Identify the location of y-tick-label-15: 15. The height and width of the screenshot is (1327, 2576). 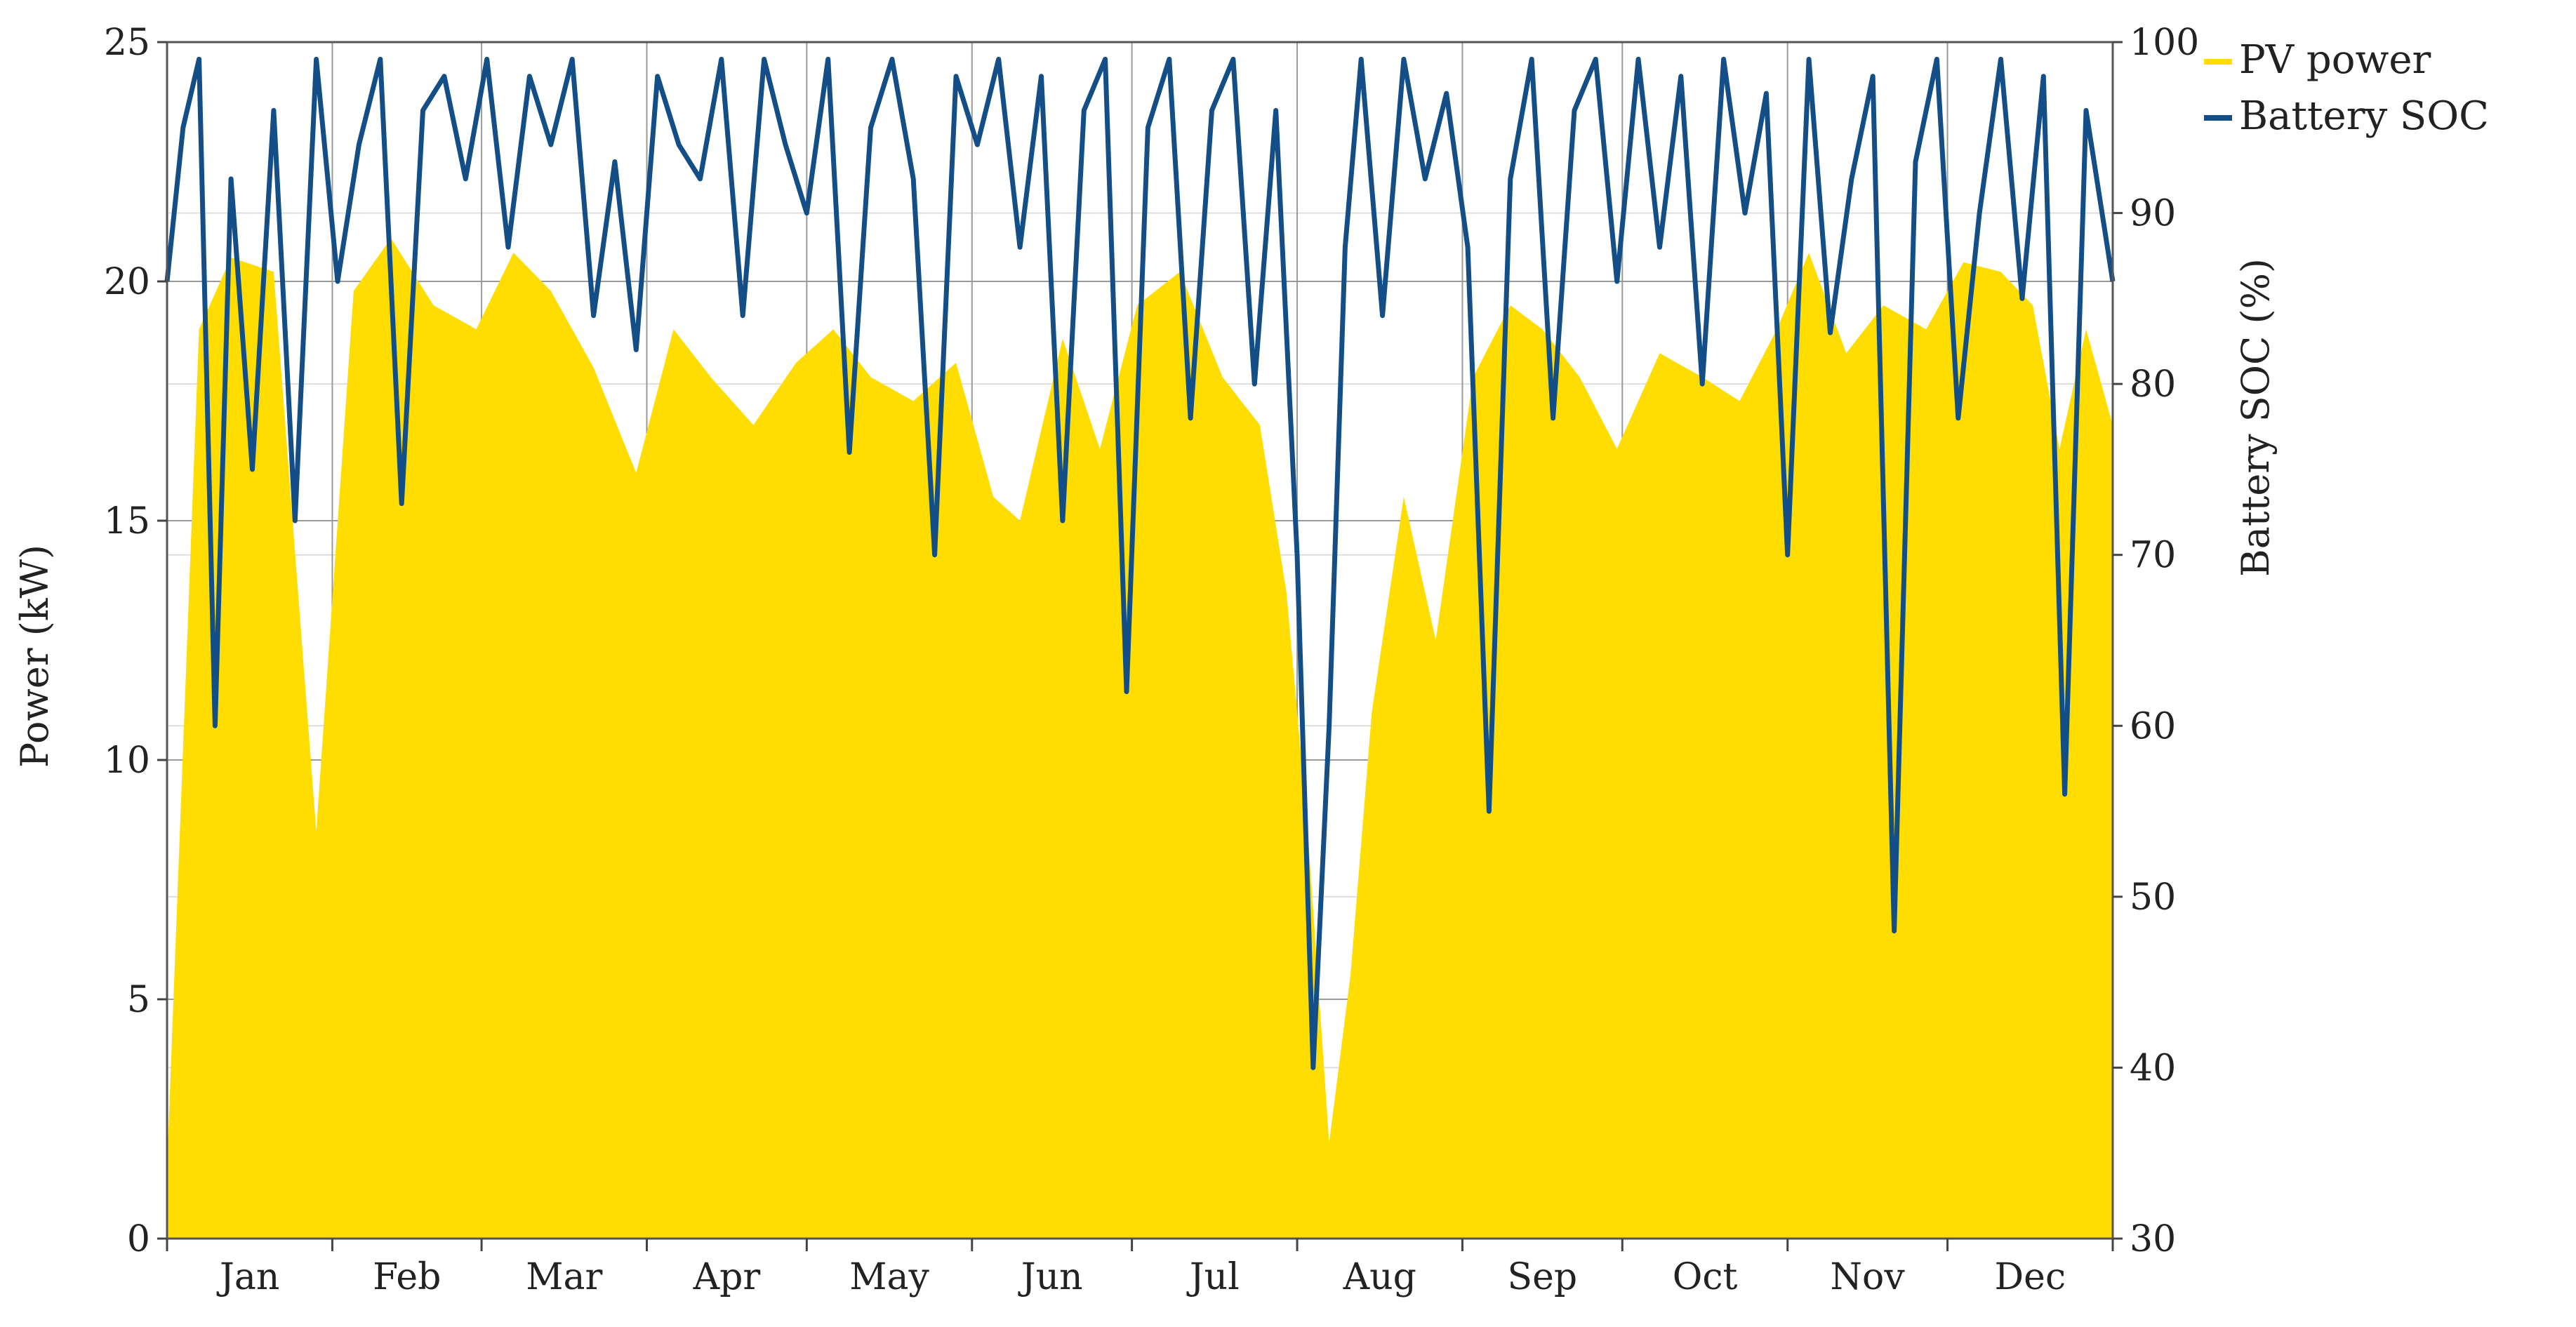
(127, 521).